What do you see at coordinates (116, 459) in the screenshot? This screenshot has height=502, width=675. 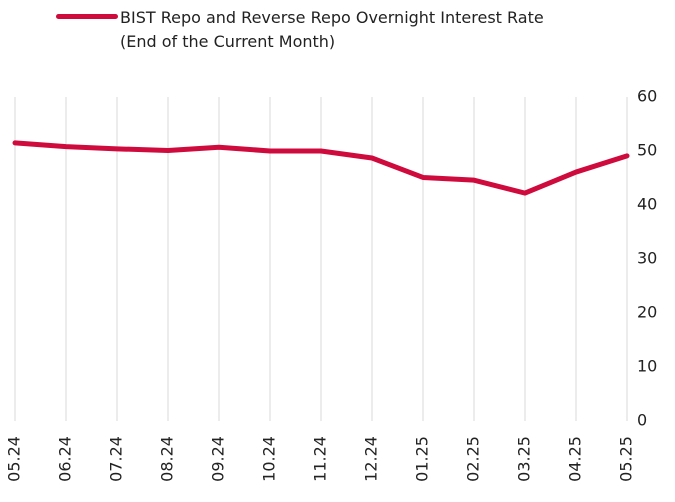 I see `x-tick-label: 07.24` at bounding box center [116, 459].